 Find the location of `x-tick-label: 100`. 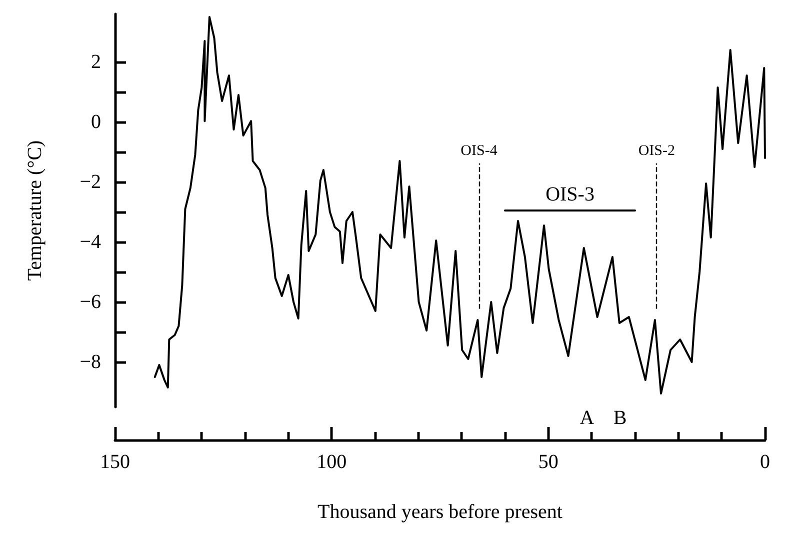

x-tick-label: 100 is located at coordinates (331, 462).